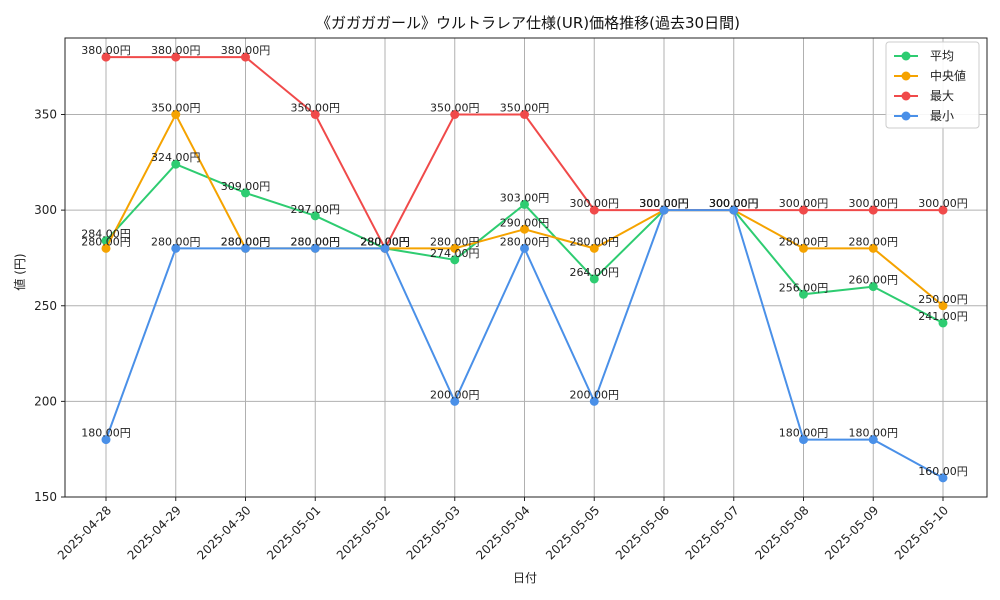 The height and width of the screenshot is (600, 1000). Describe the element at coordinates (874, 280) in the screenshot. I see `data-label: 260.00円` at that location.